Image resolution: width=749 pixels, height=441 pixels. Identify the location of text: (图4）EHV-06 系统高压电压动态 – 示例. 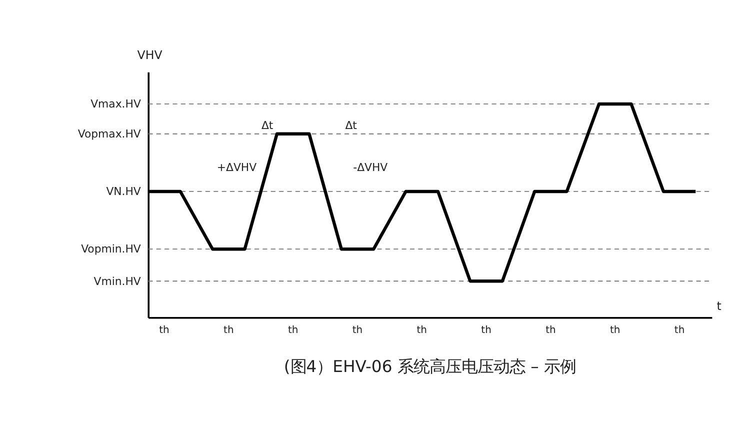
(430, 366).